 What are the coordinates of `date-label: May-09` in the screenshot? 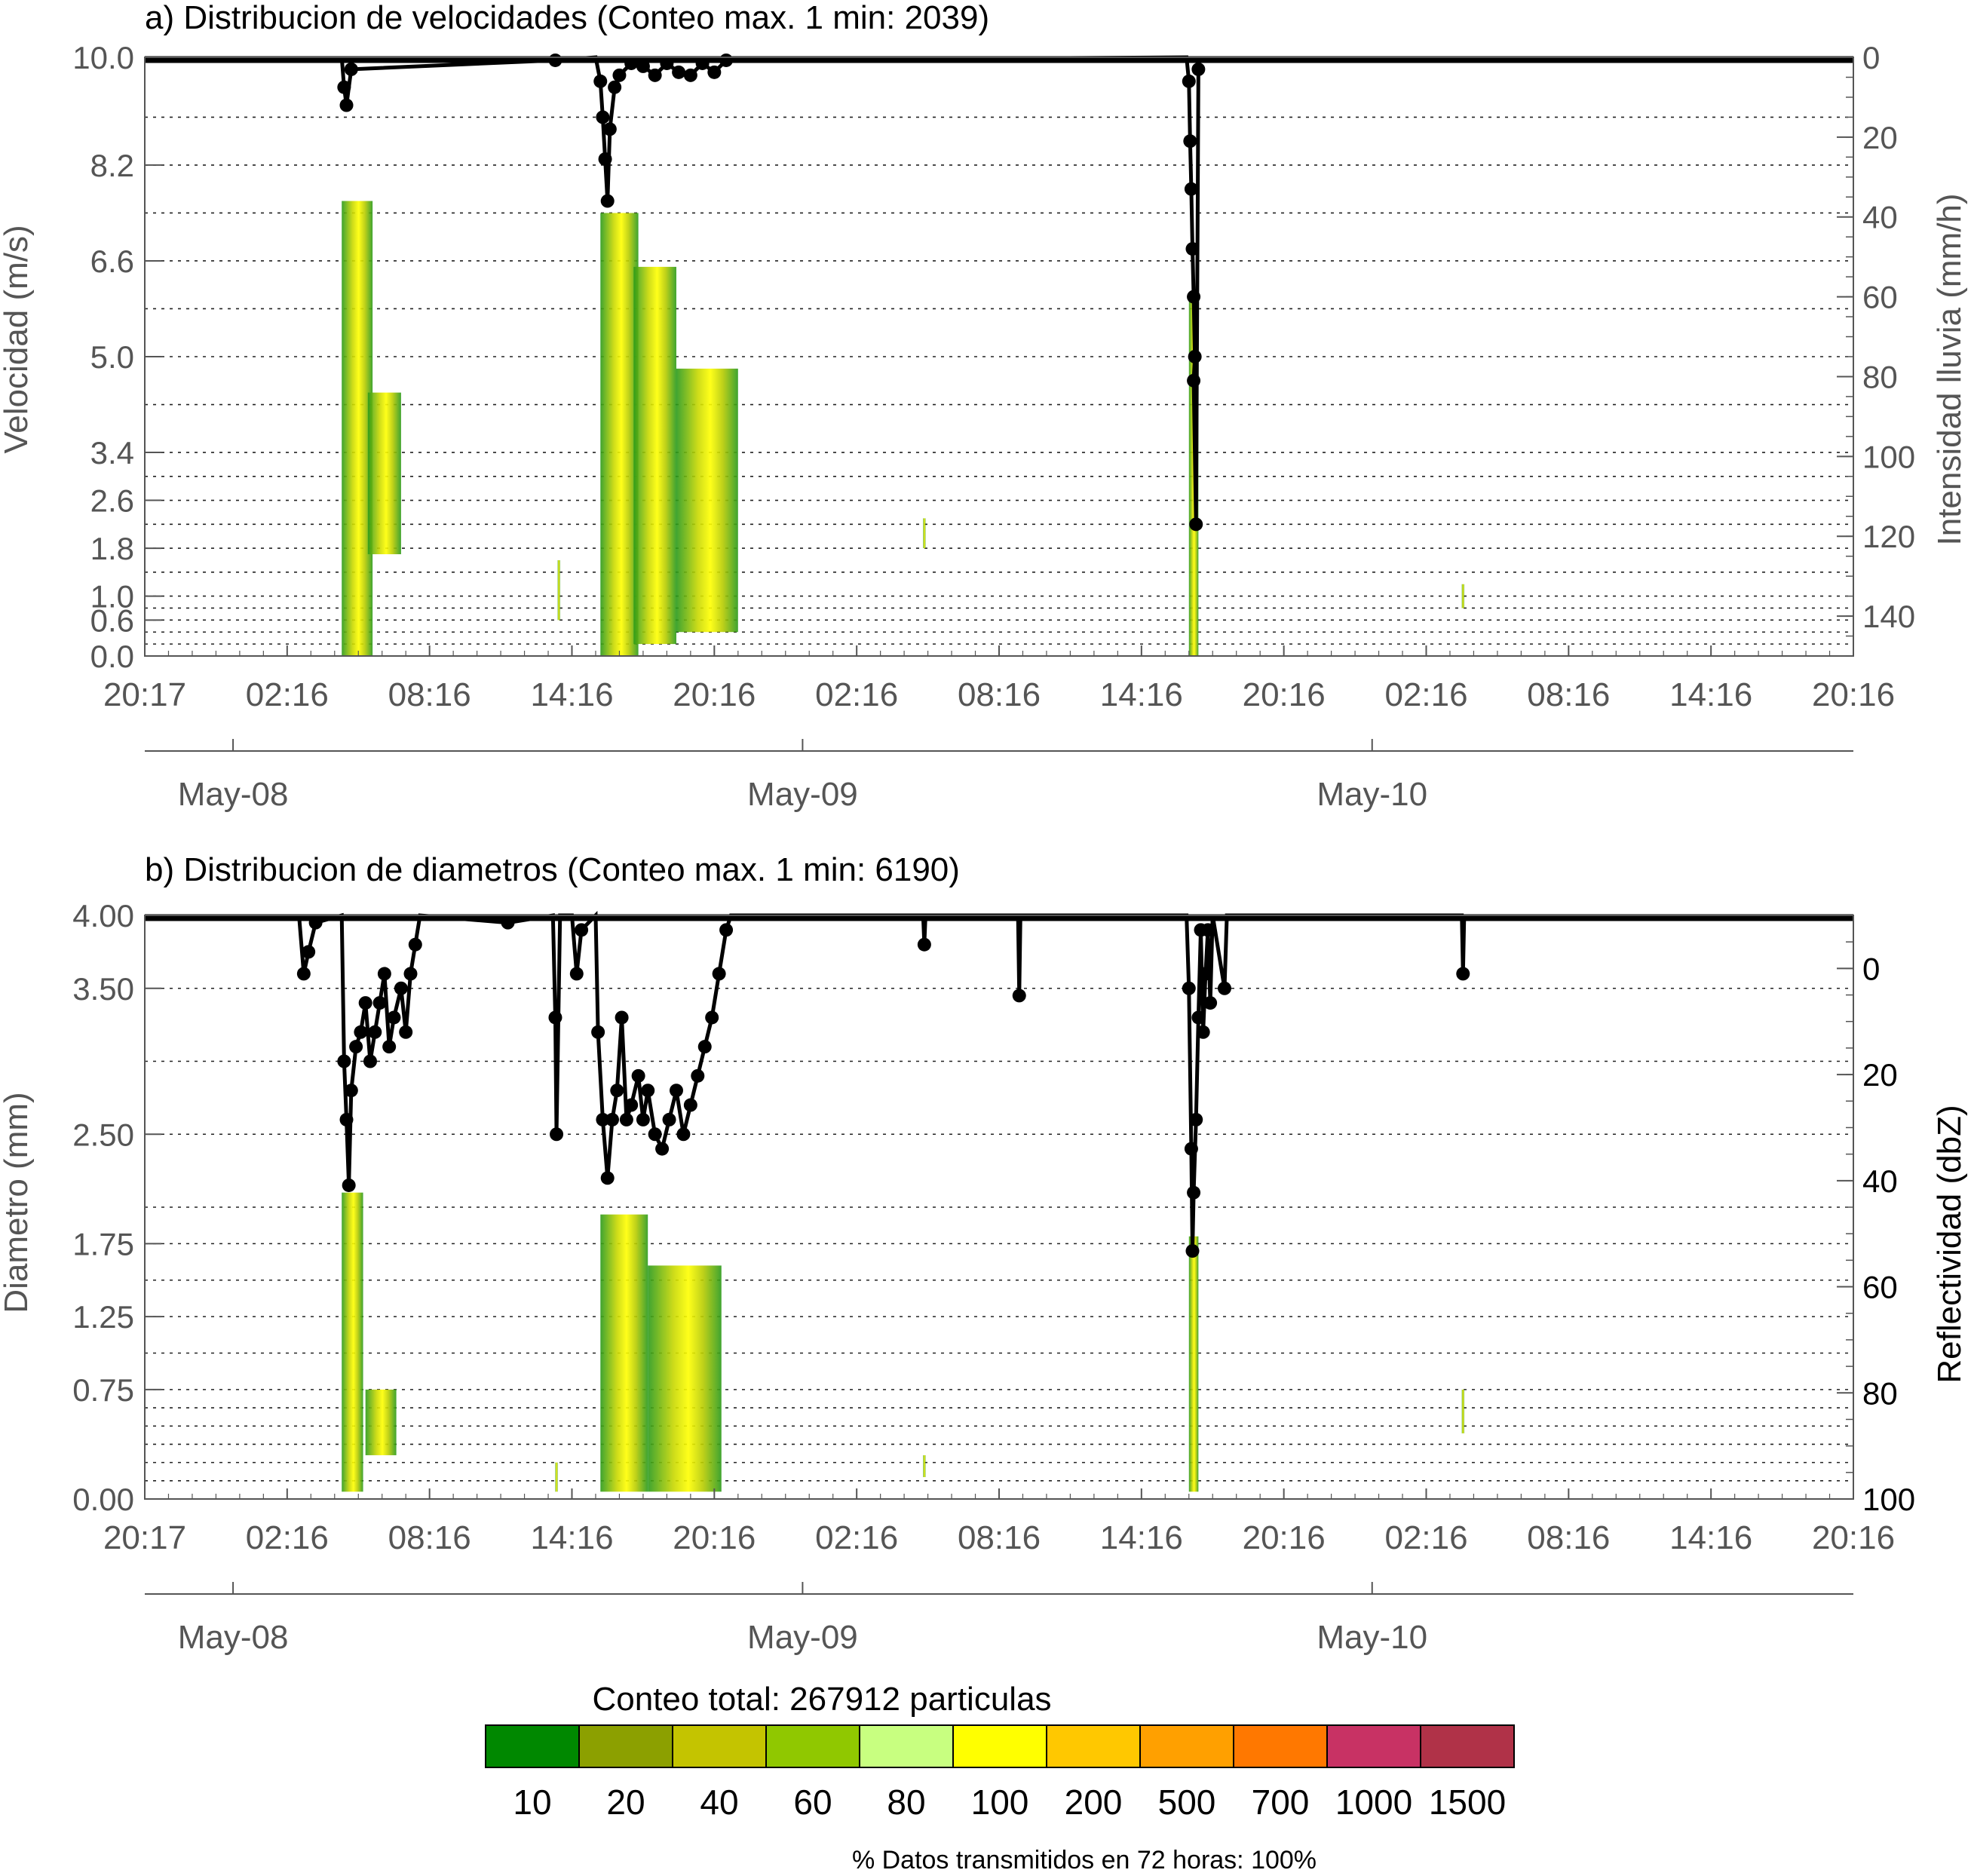 It's located at (802, 794).